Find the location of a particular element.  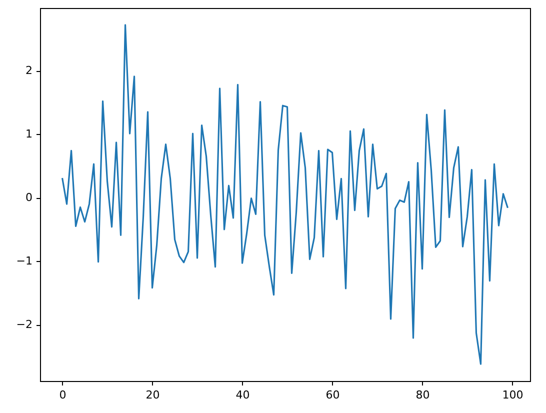

x-tick-label: 100 is located at coordinates (513, 395).